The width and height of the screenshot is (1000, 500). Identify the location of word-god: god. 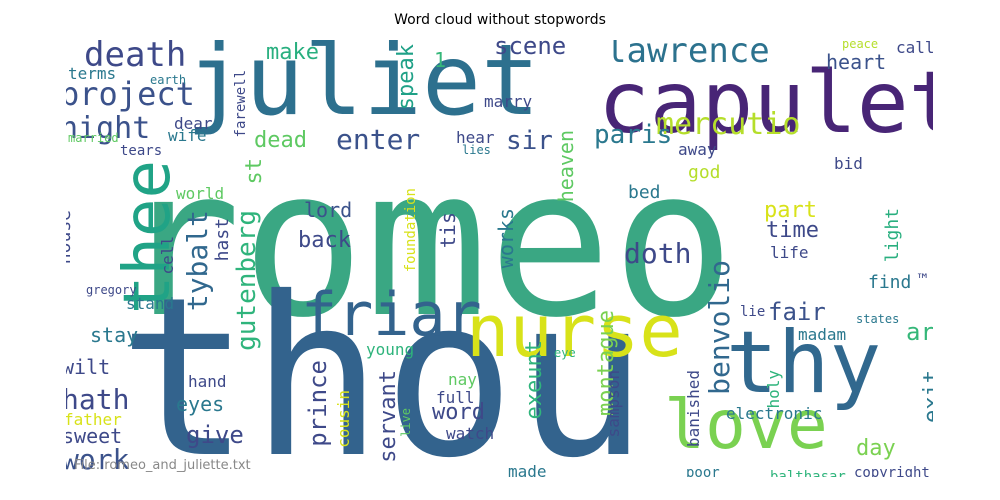
(704, 172).